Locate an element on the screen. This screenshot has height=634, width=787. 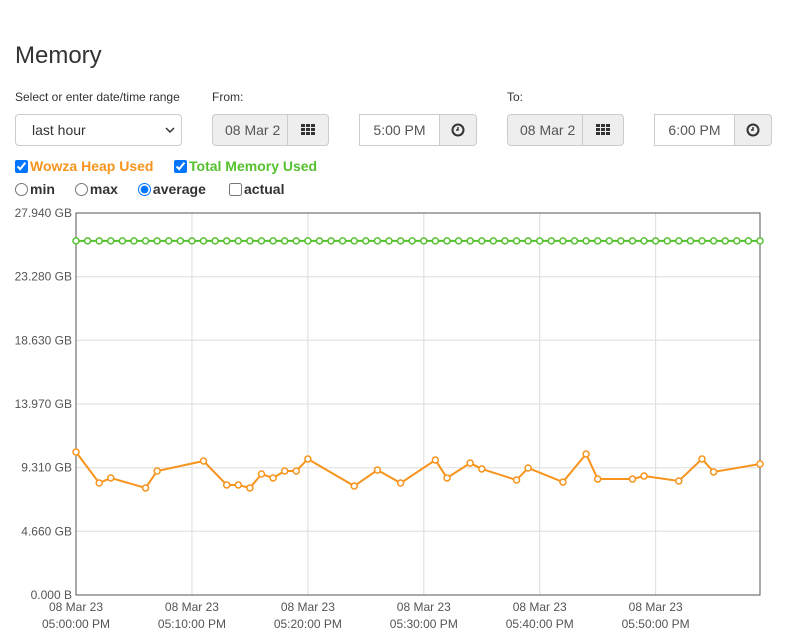
from-time-button is located at coordinates (458, 130).